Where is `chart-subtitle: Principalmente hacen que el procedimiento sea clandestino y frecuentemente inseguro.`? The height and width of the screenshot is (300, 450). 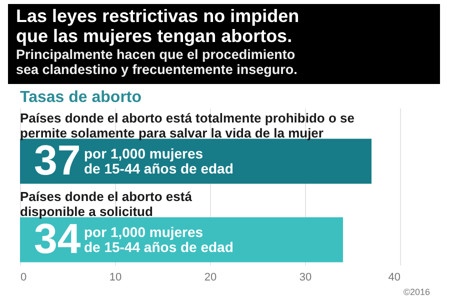 chart-subtitle: Principalmente hacen que el procedimiento sea clandestino y frecuentemente inseguro. is located at coordinates (157, 62).